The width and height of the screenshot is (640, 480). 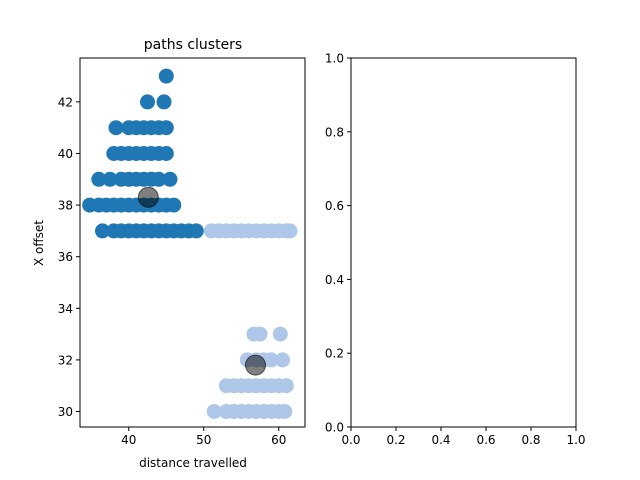 What do you see at coordinates (65, 257) in the screenshot?
I see `left-y-tick-label: 36` at bounding box center [65, 257].